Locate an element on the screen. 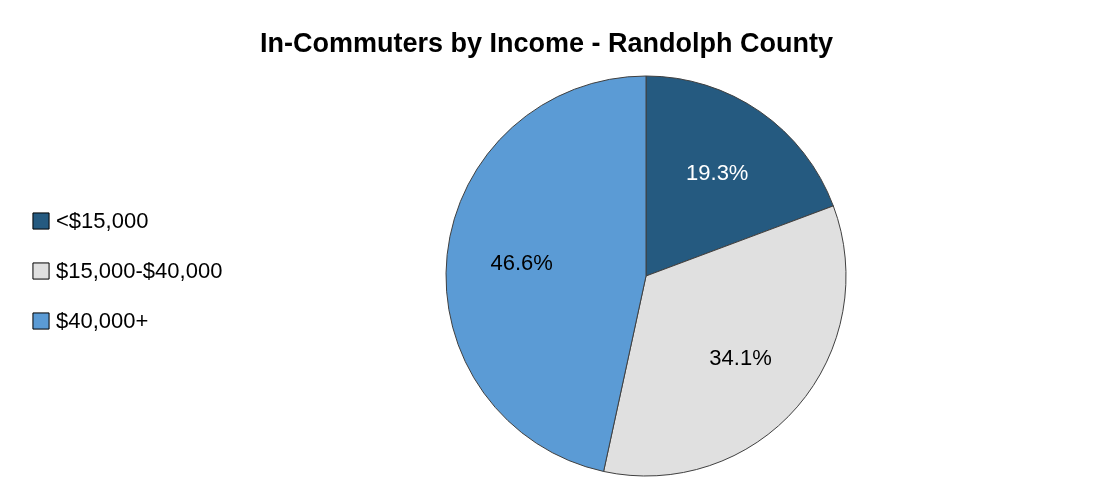 This screenshot has width=1093, height=495. chart-title: In-Commuters by Income - Randolph County is located at coordinates (546, 43).